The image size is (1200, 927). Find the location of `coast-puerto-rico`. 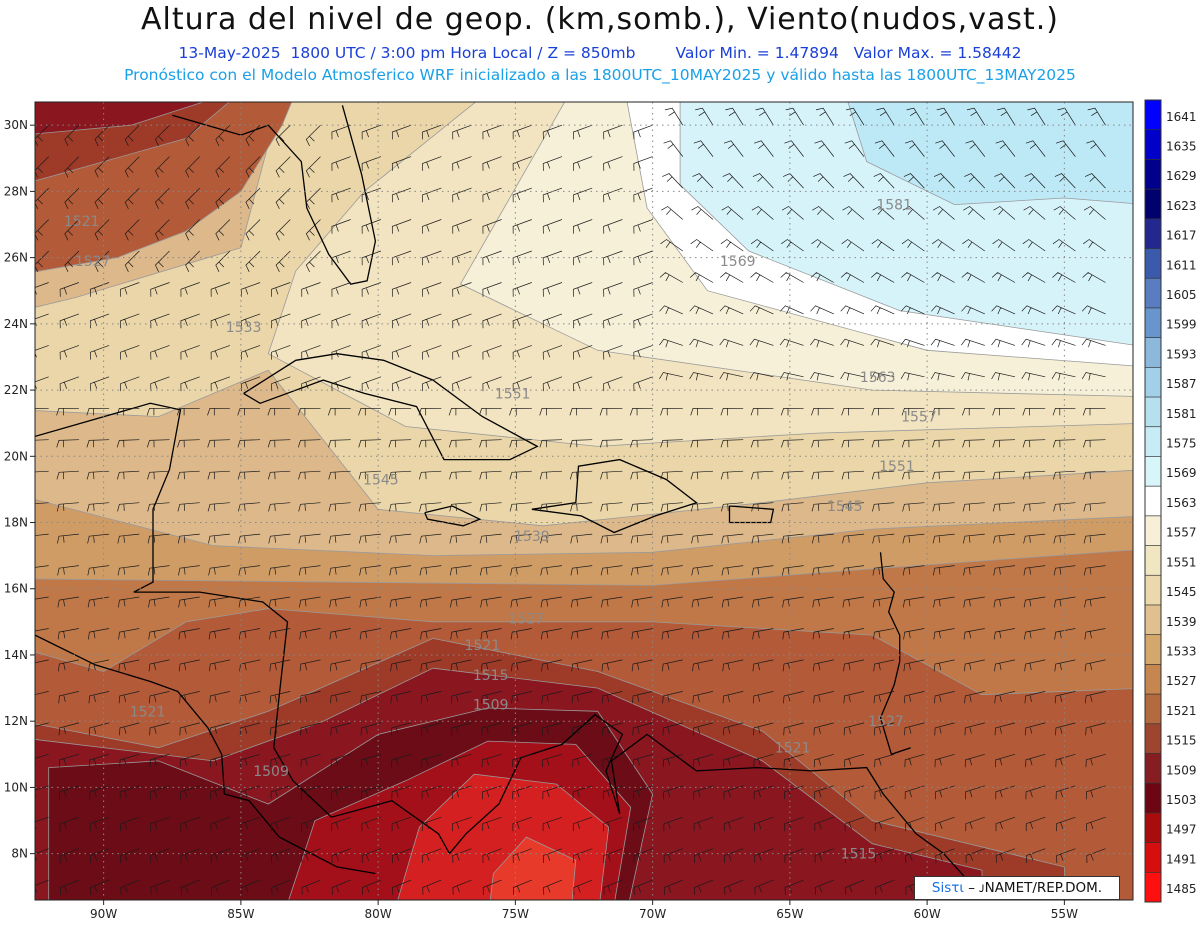

coast-puerto-rico is located at coordinates (751, 514).